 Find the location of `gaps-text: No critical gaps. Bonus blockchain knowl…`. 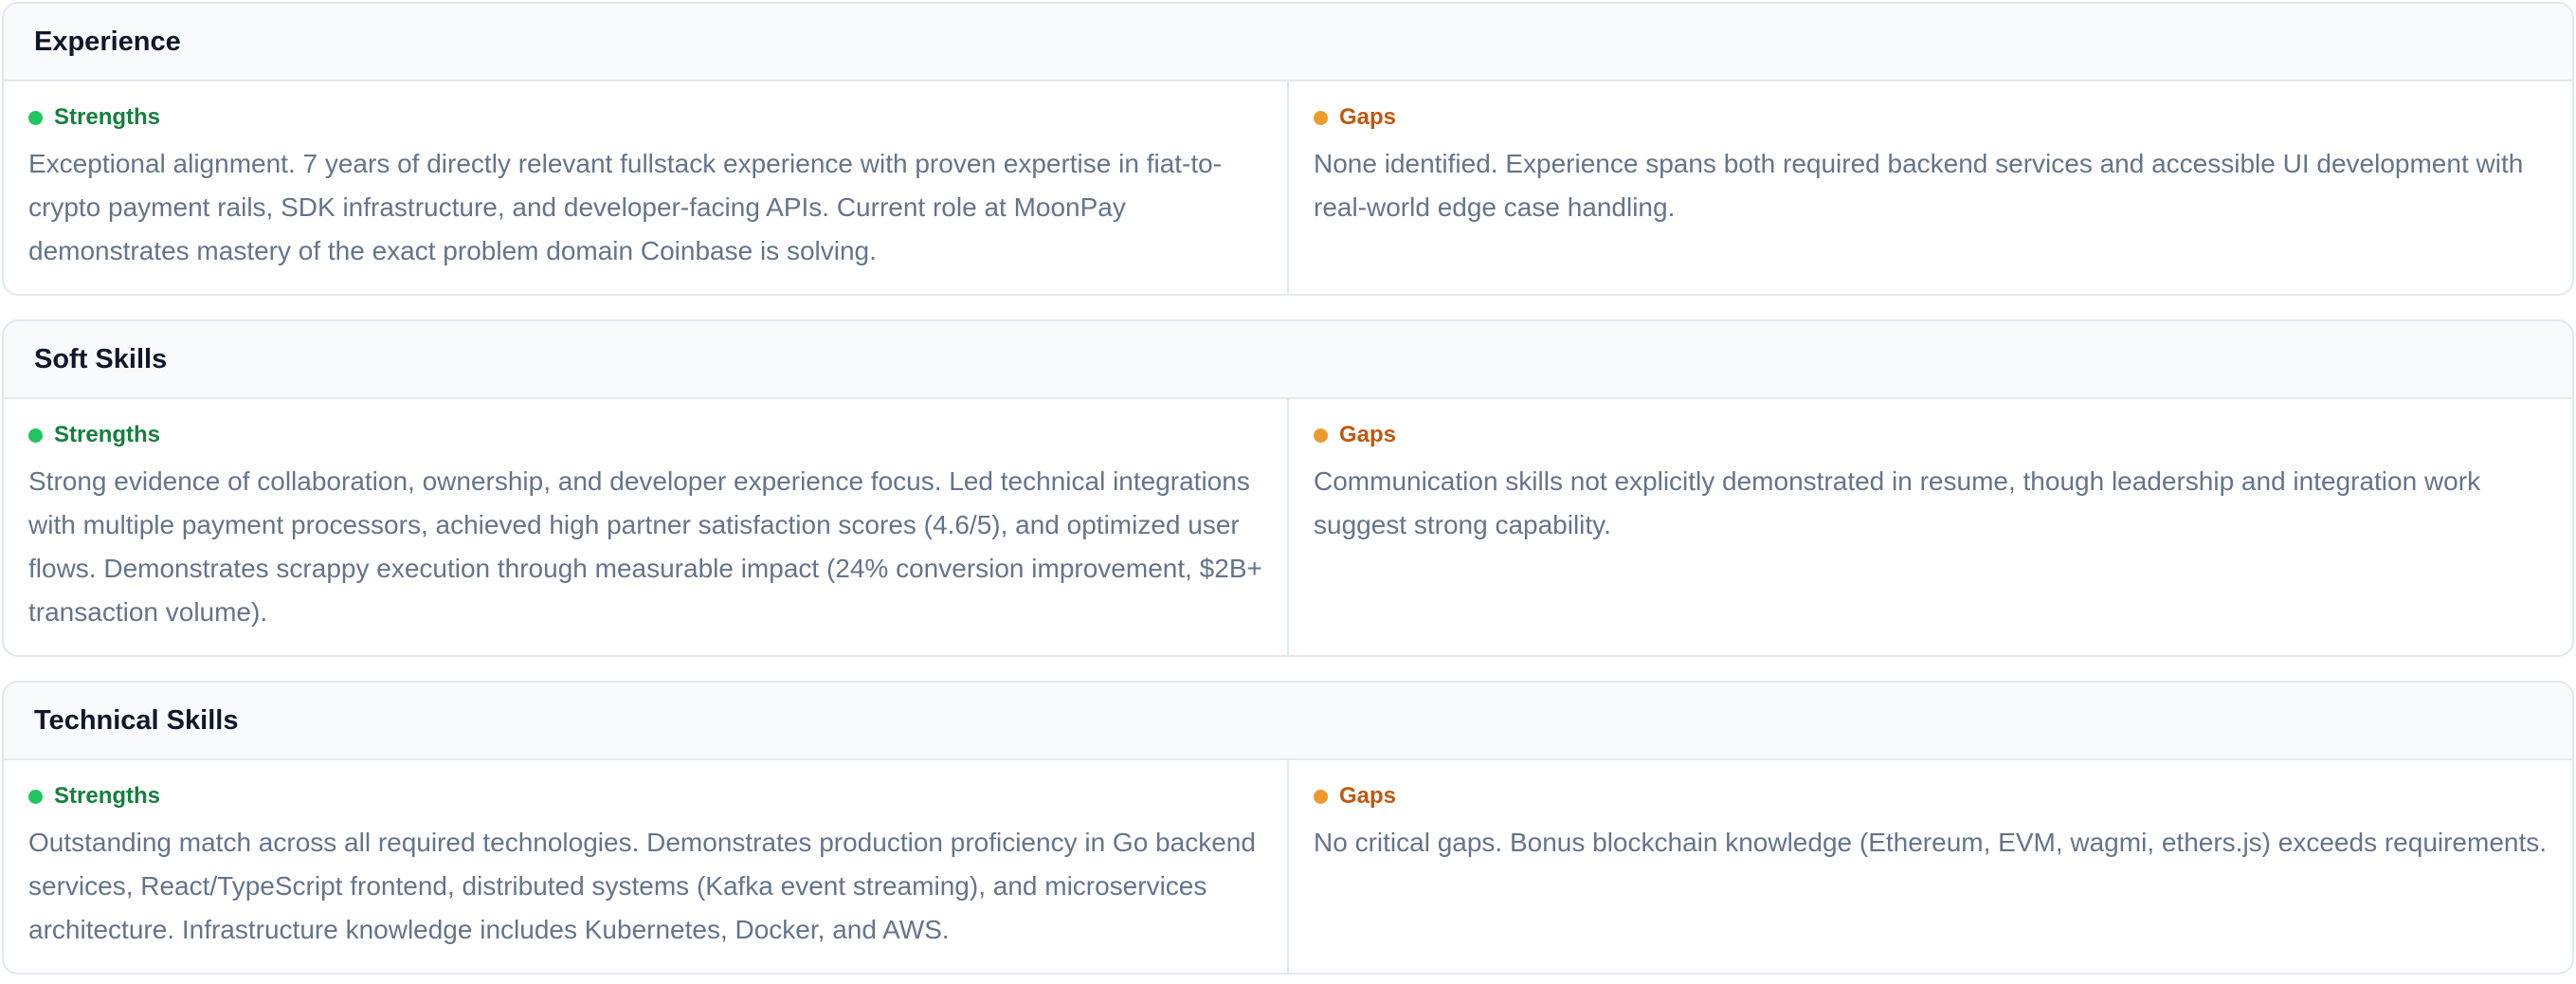

gaps-text: No critical gaps. Bonus blockchain knowl… is located at coordinates (1931, 842).